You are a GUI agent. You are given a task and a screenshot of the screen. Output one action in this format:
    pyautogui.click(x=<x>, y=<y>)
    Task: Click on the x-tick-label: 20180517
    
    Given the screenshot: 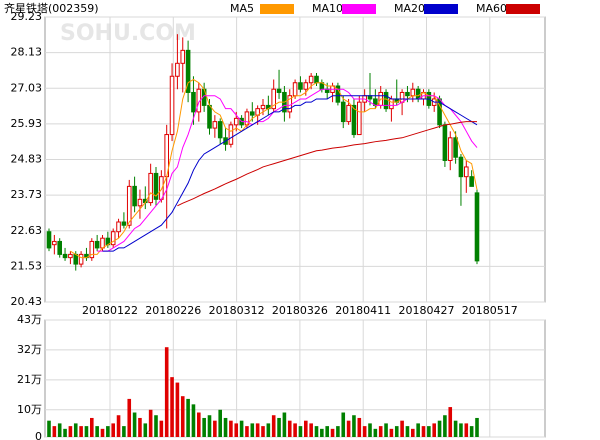 What is the action you would take?
    pyautogui.click(x=490, y=310)
    